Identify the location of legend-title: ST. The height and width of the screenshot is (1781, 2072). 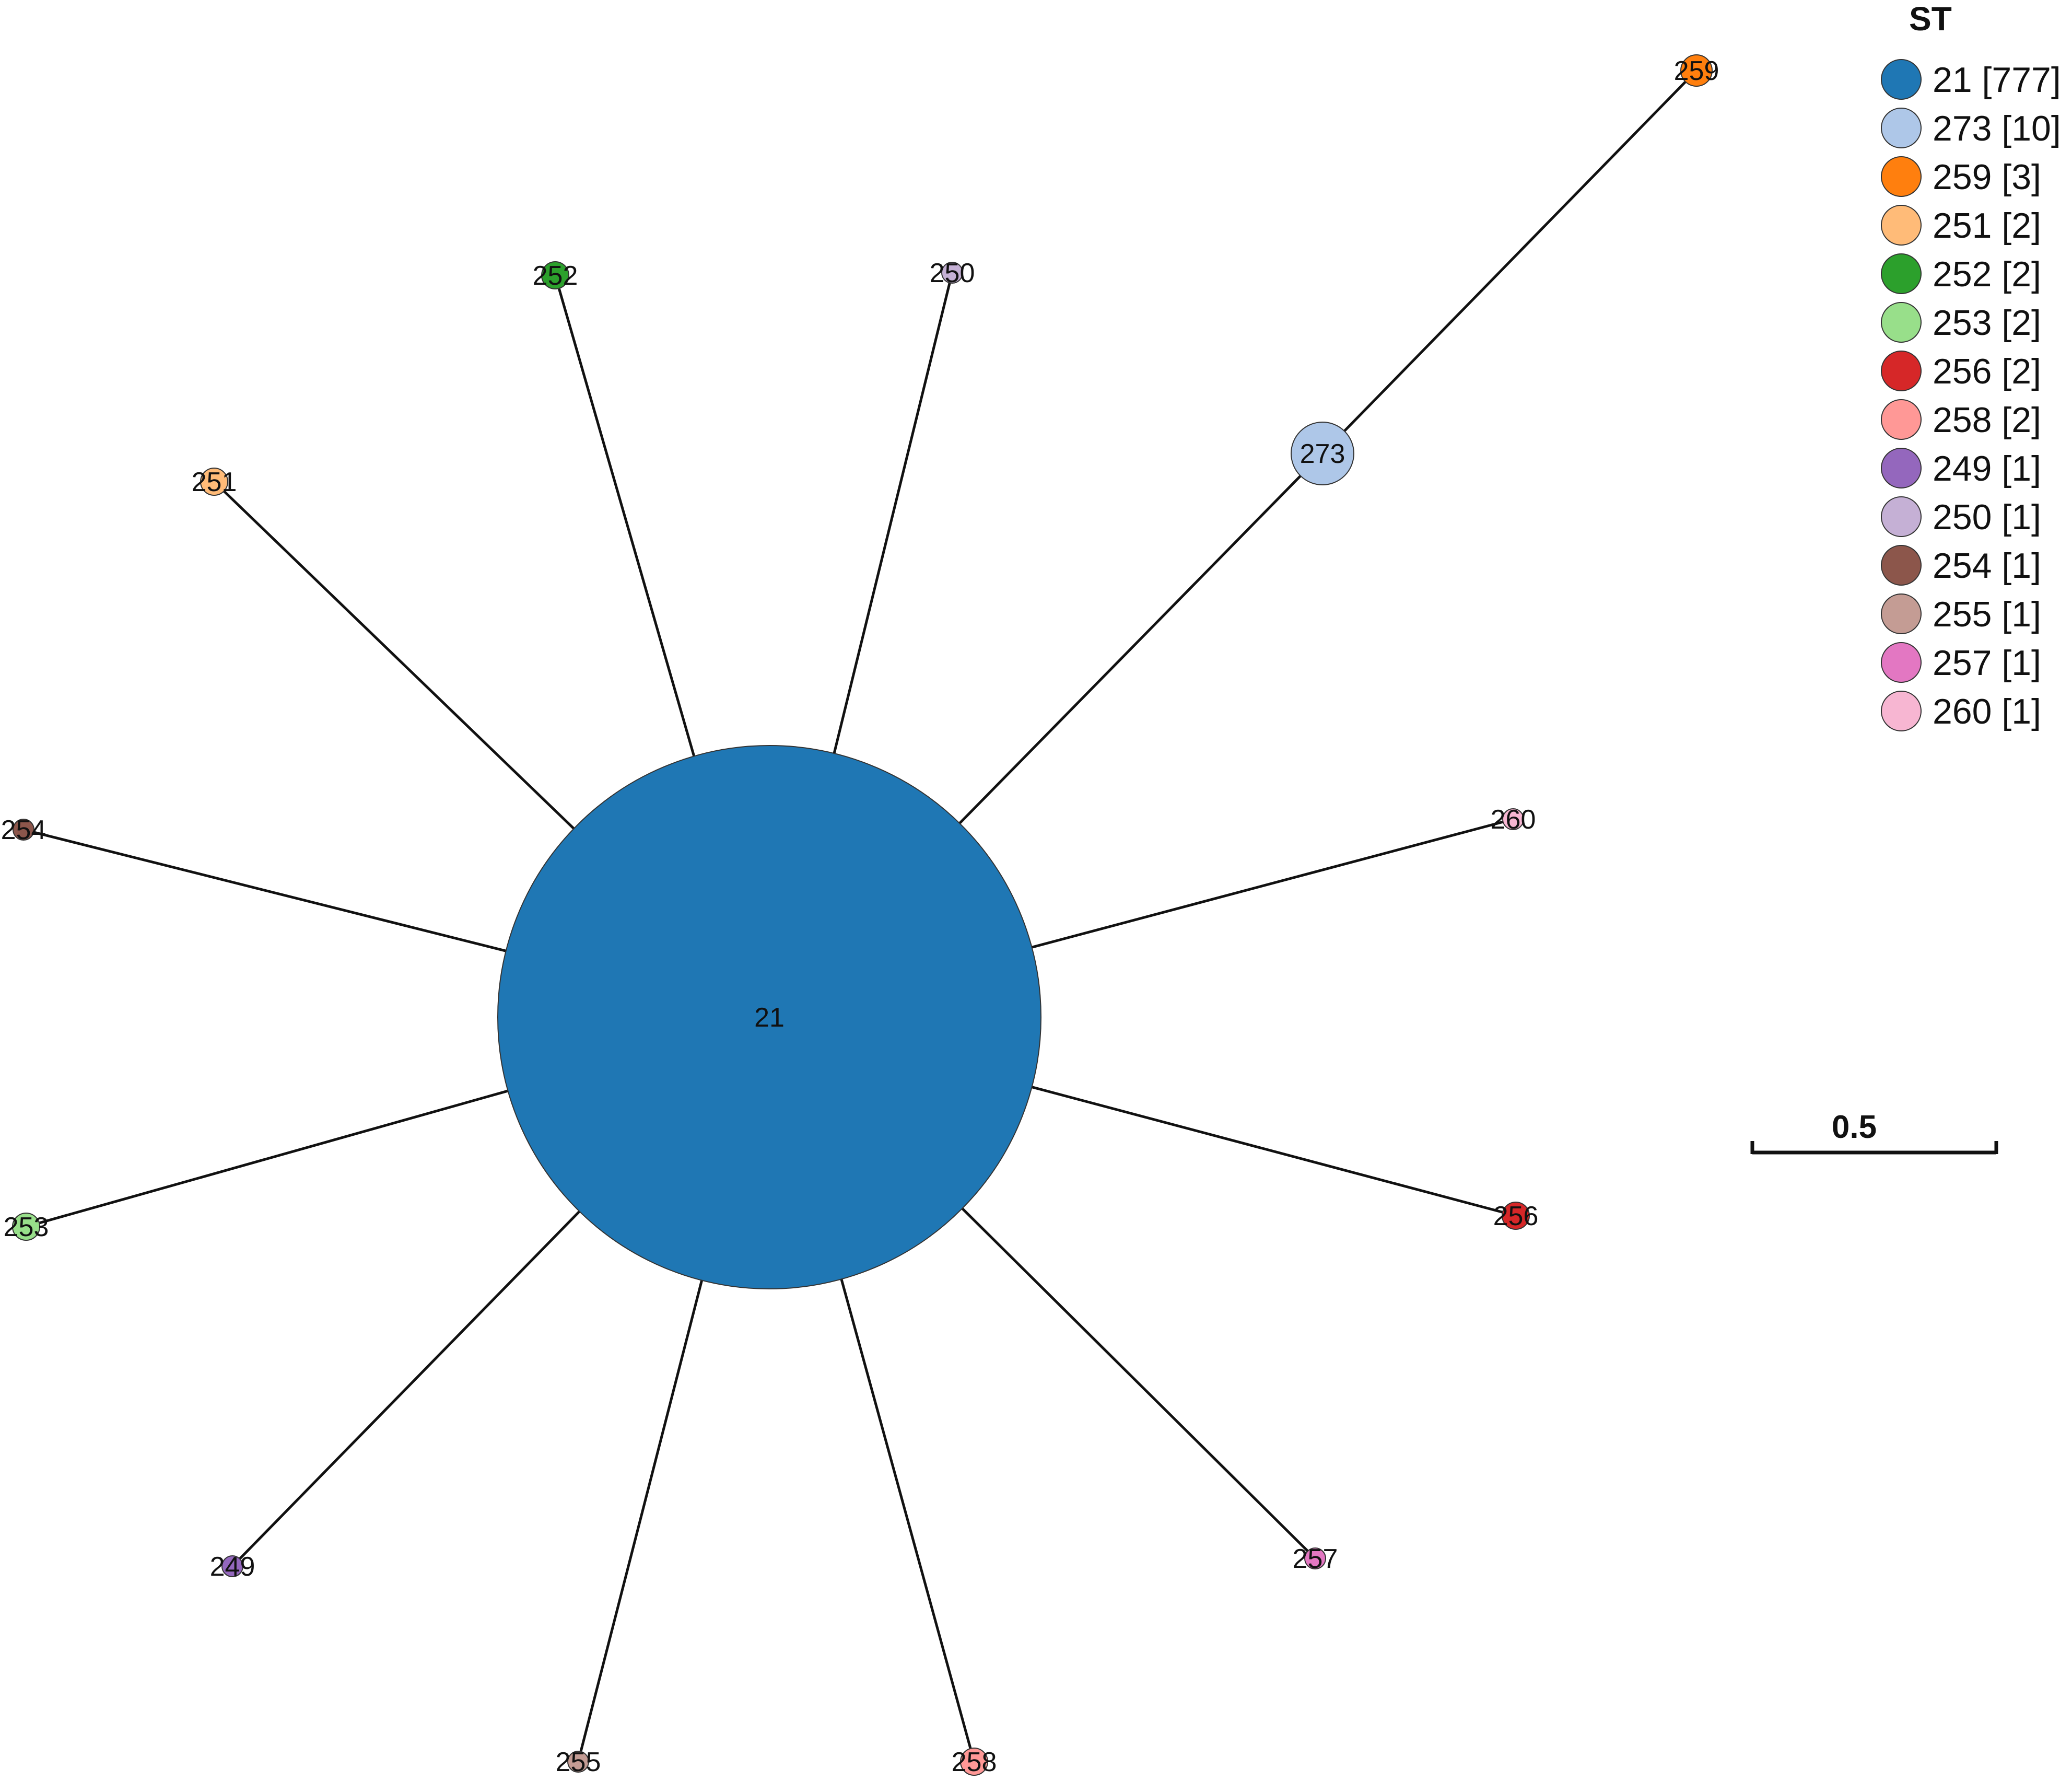
(1931, 19).